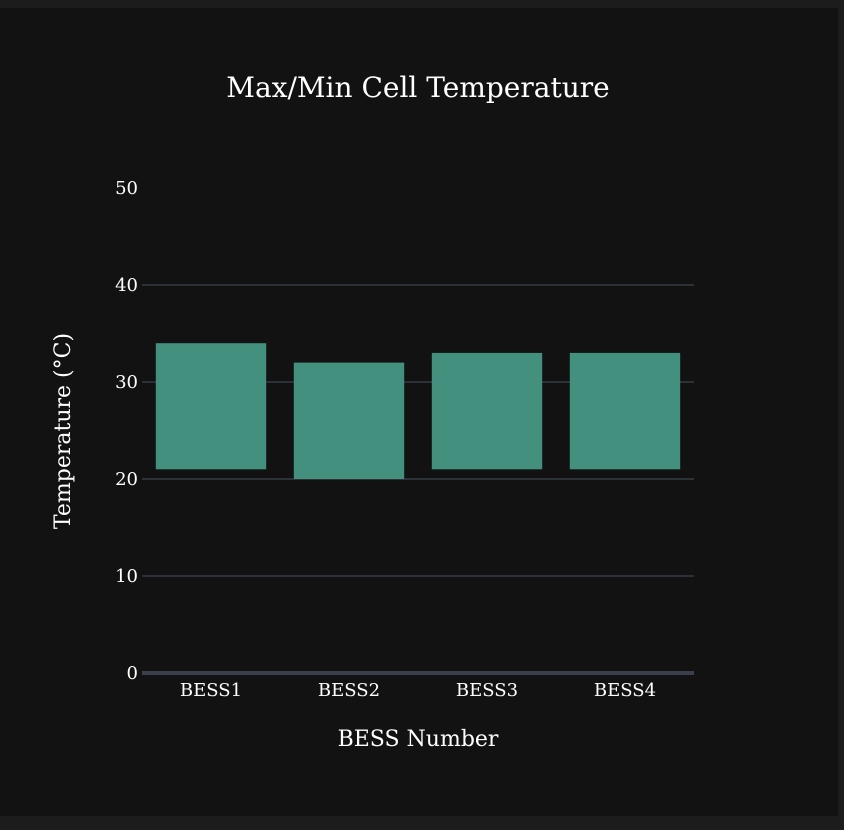  Describe the element at coordinates (211, 406) in the screenshot. I see `bar-bess1` at that location.